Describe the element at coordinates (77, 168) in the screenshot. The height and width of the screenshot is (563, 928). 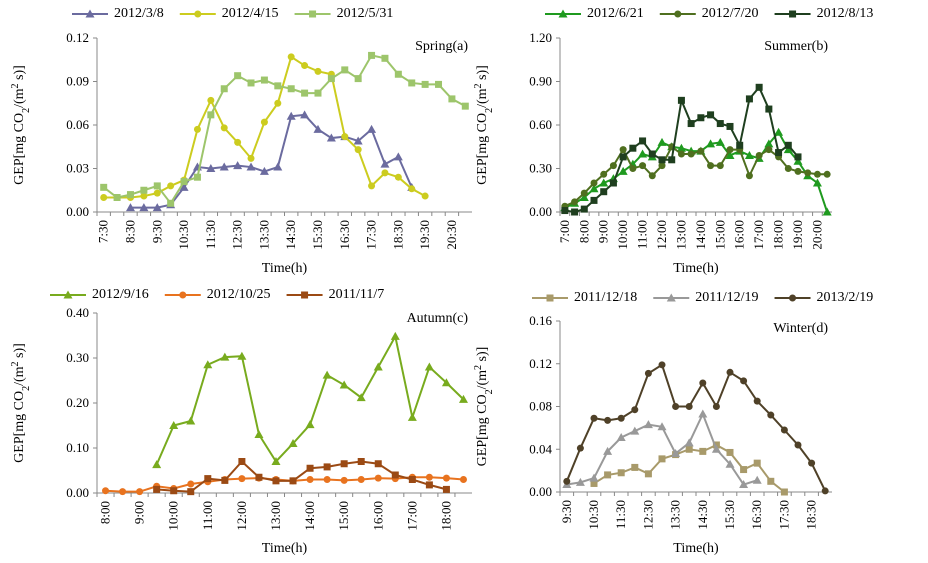
I see `y-tick-label: 0.03` at that location.